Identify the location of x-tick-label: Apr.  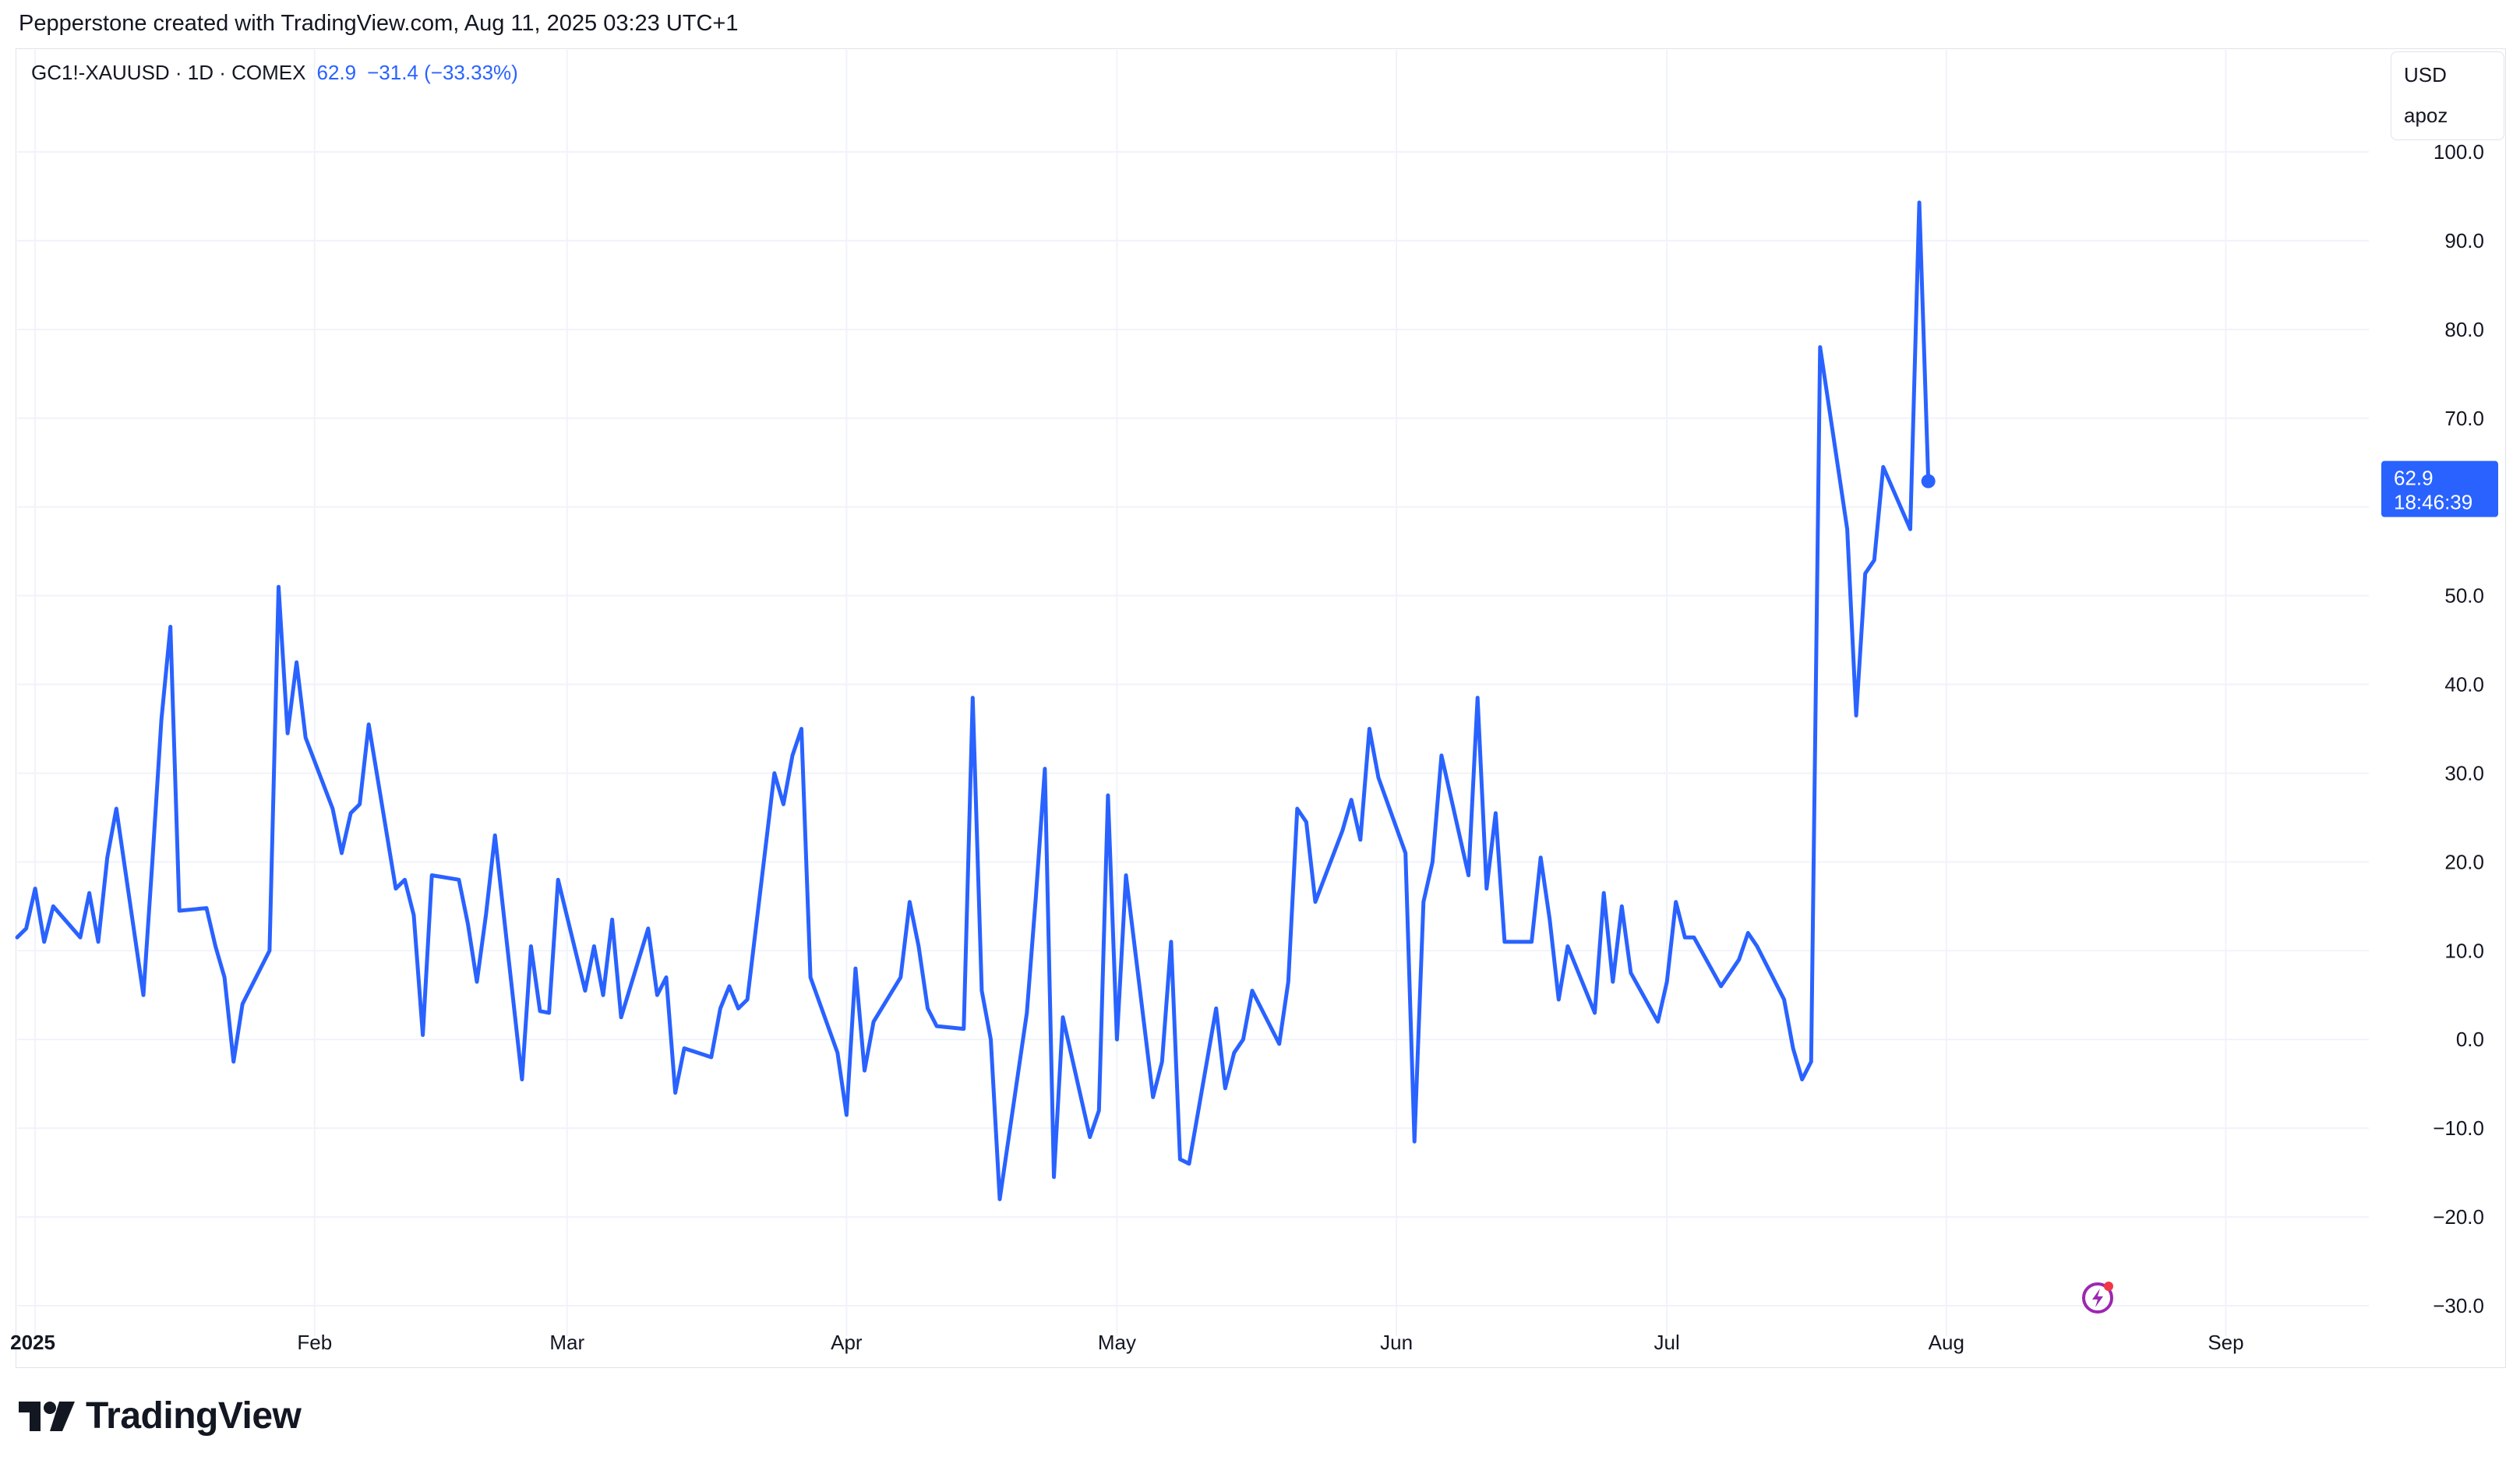
(847, 1342).